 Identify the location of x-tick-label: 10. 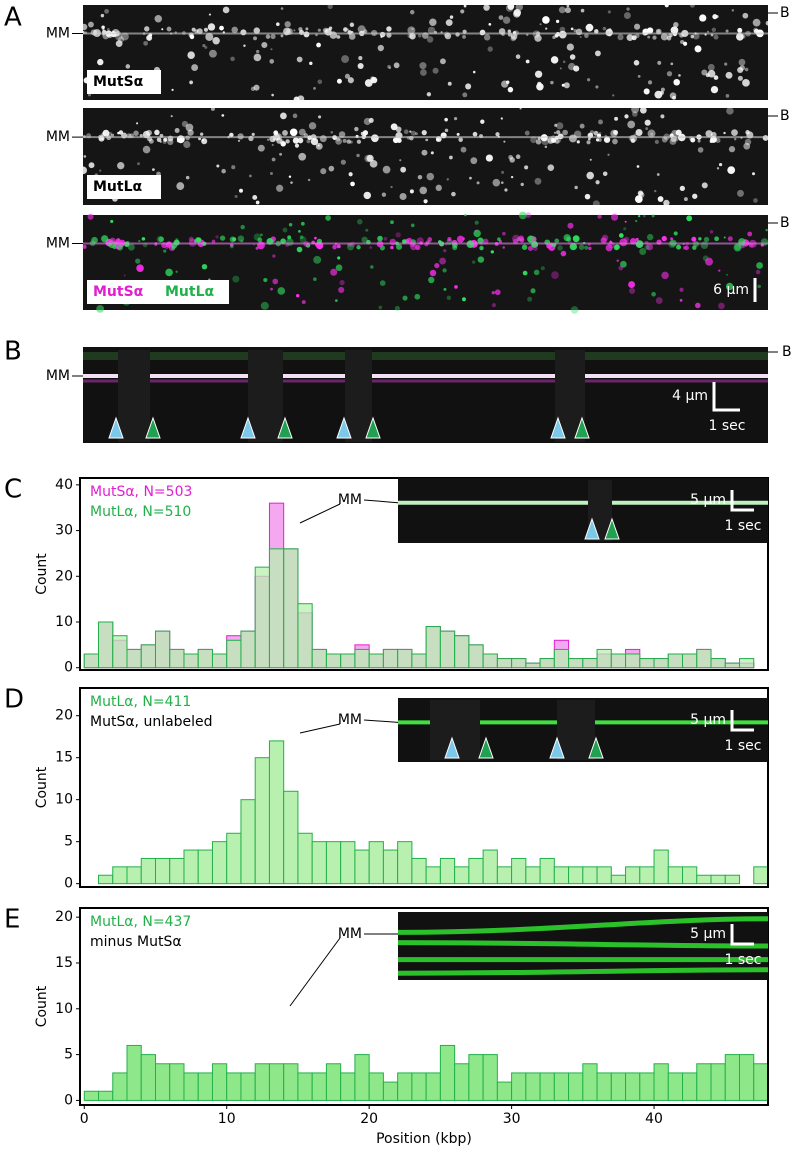
(227, 1119).